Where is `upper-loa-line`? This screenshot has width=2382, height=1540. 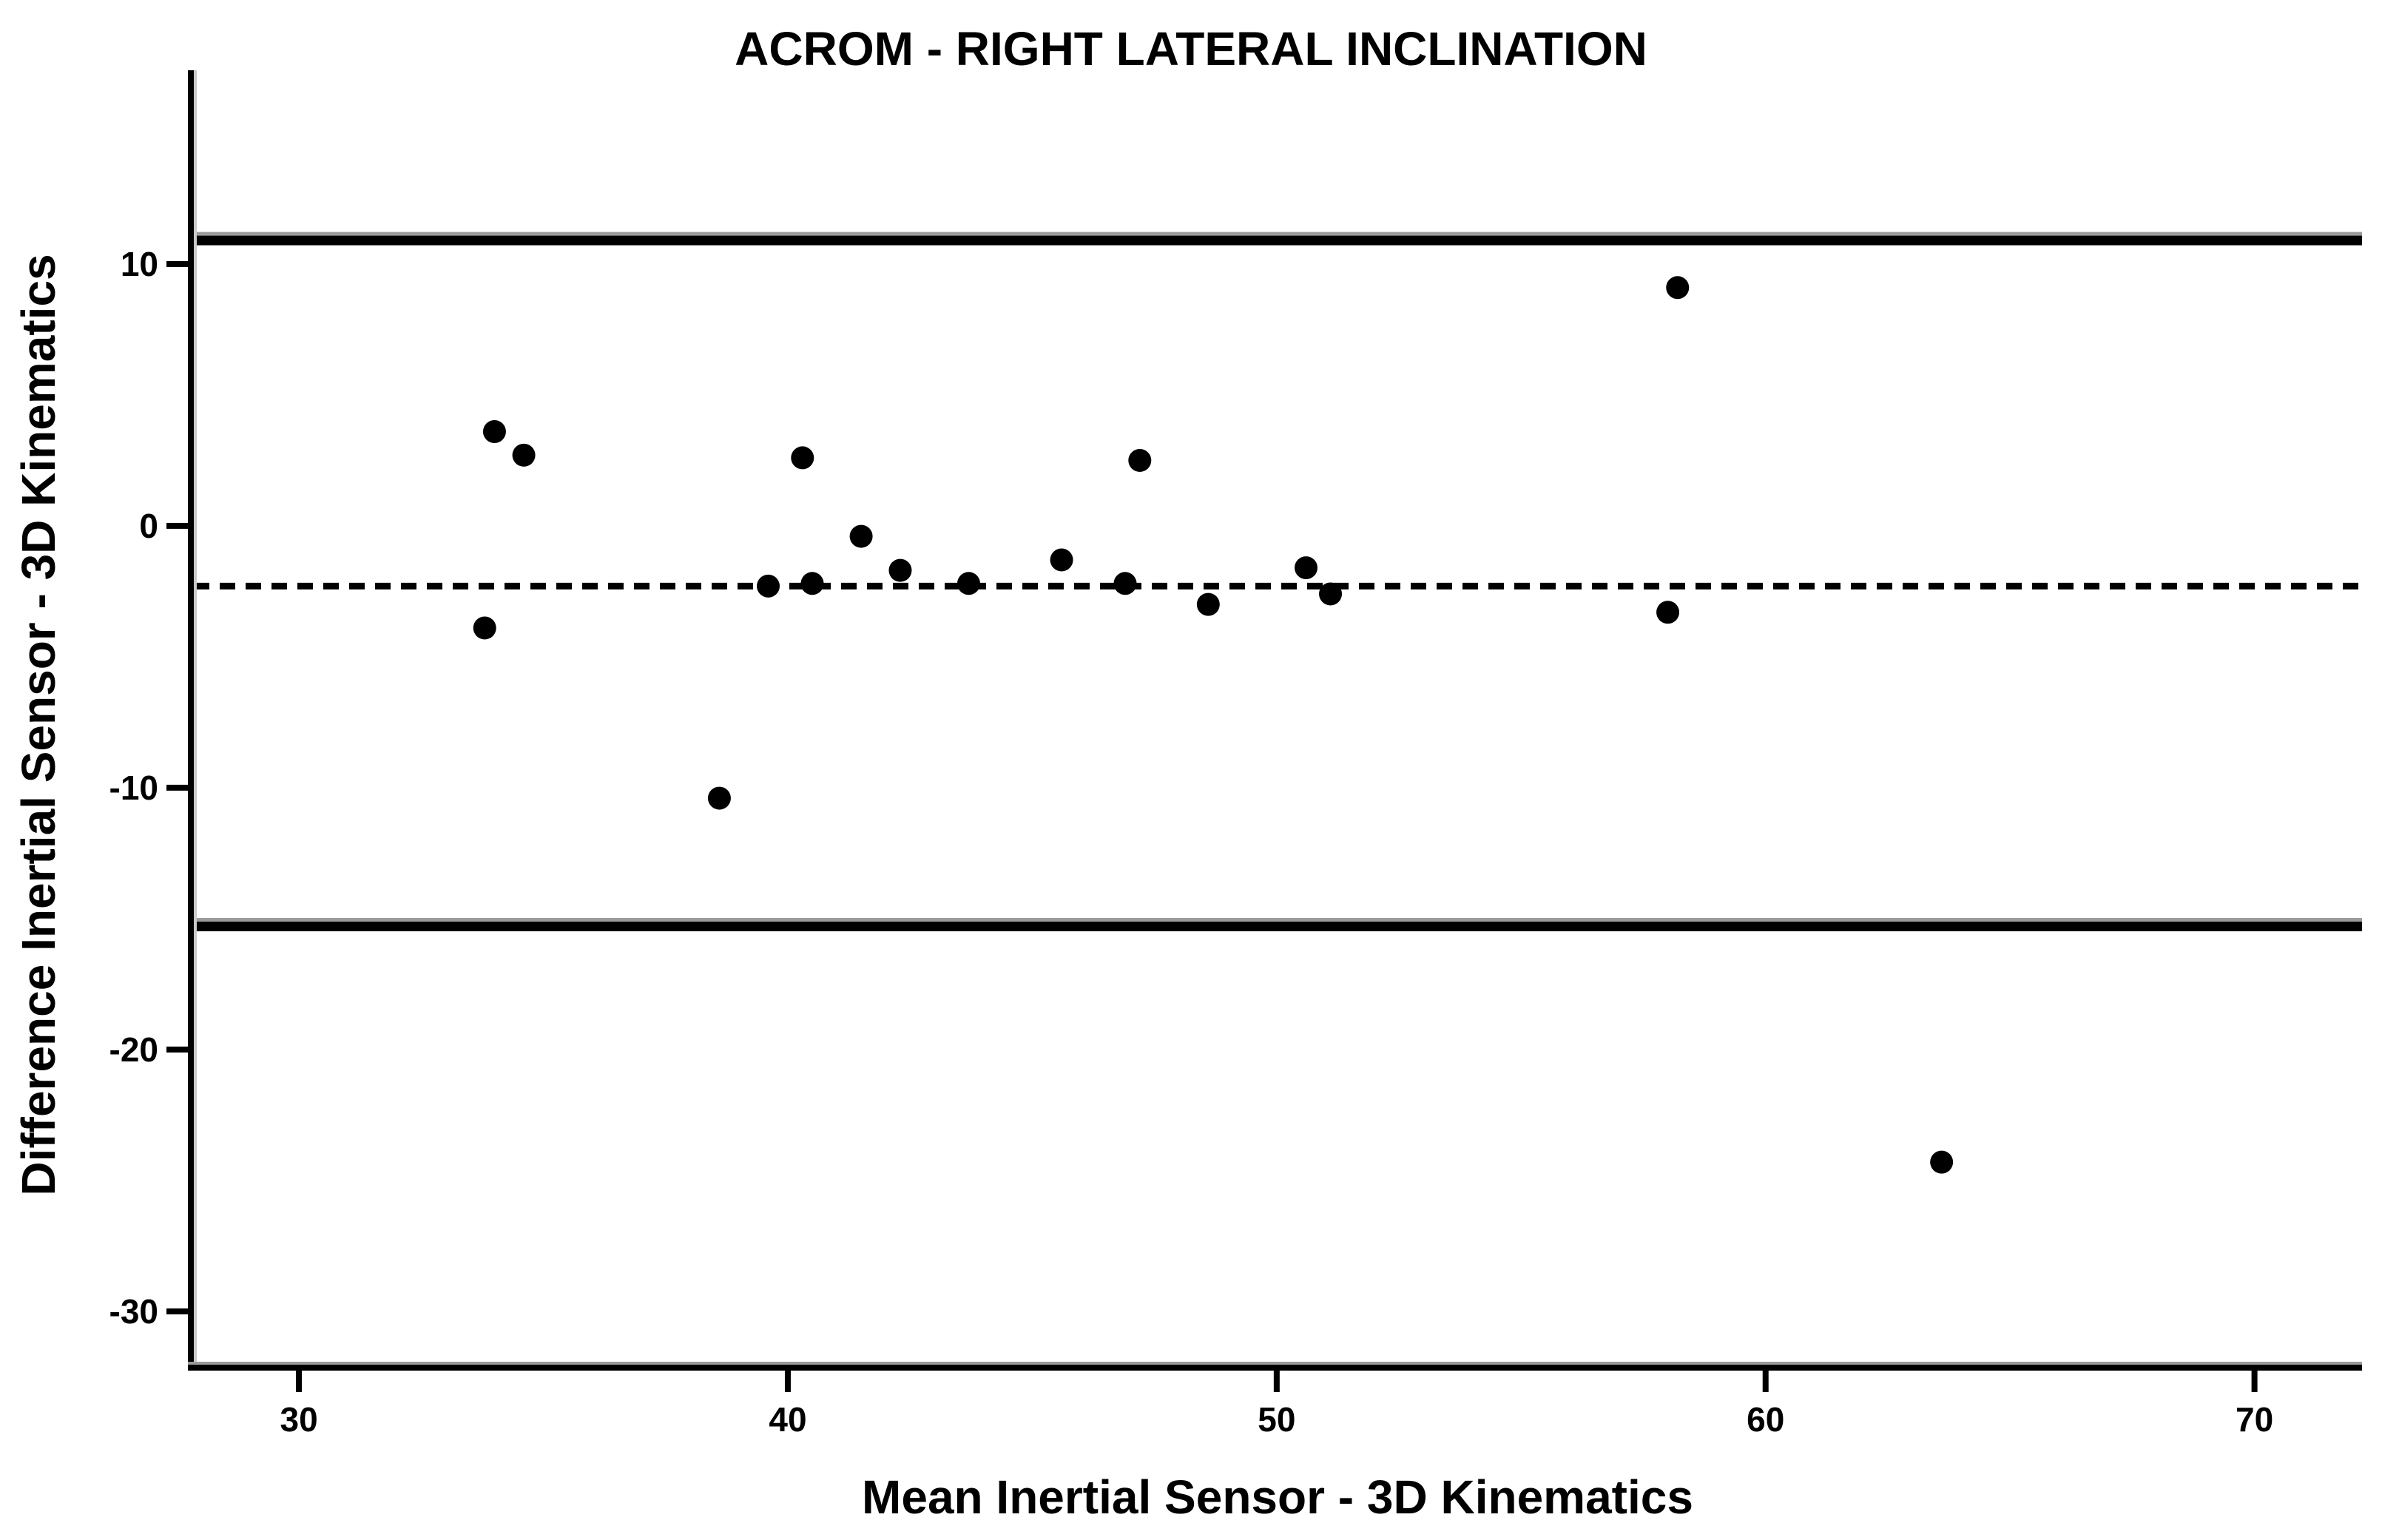 upper-loa-line is located at coordinates (1278, 240).